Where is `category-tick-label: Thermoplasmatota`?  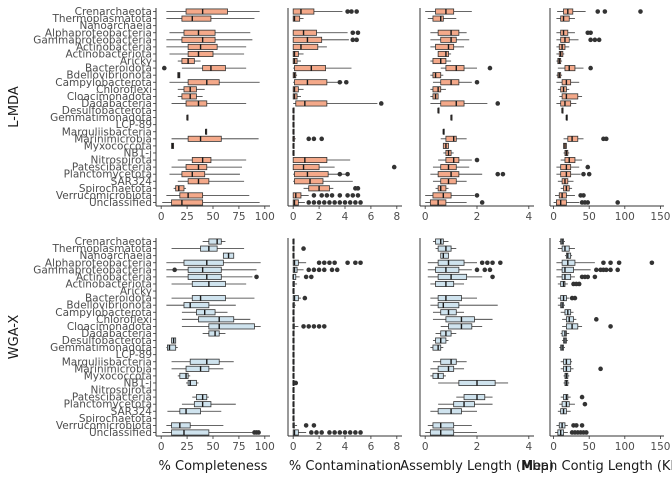
category-tick-label: Thermoplasmatota is located at coordinates (101, 249).